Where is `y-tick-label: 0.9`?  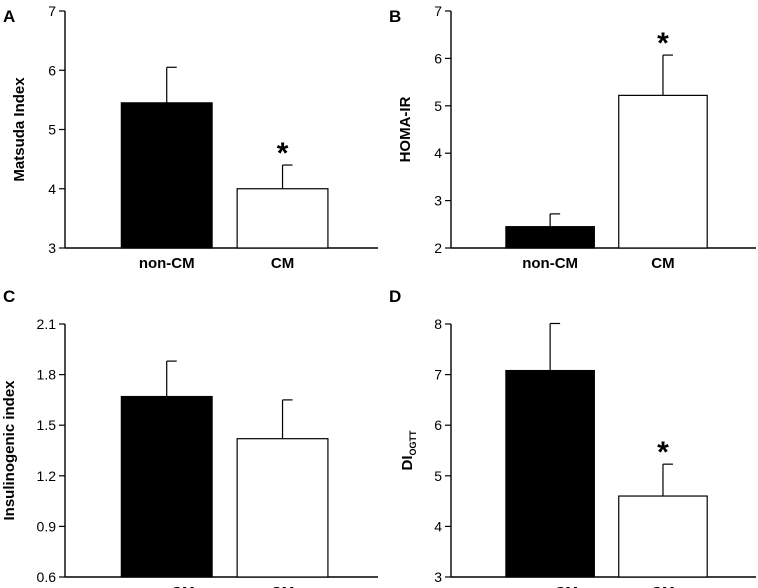 y-tick-label: 0.9 is located at coordinates (47, 526).